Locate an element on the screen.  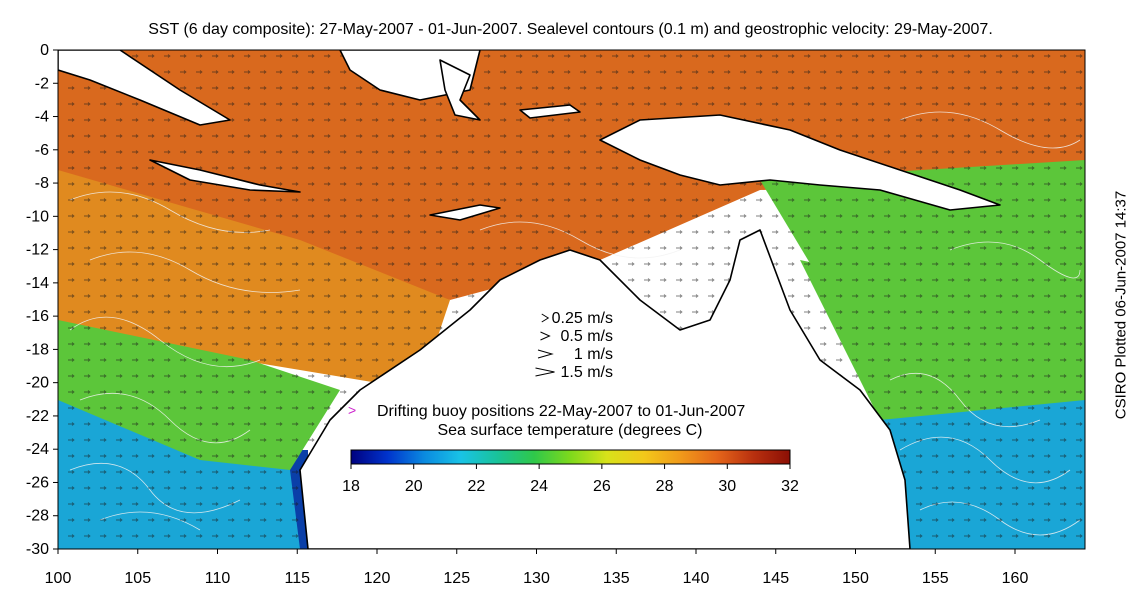
land-sulawesi is located at coordinates (460, 90).